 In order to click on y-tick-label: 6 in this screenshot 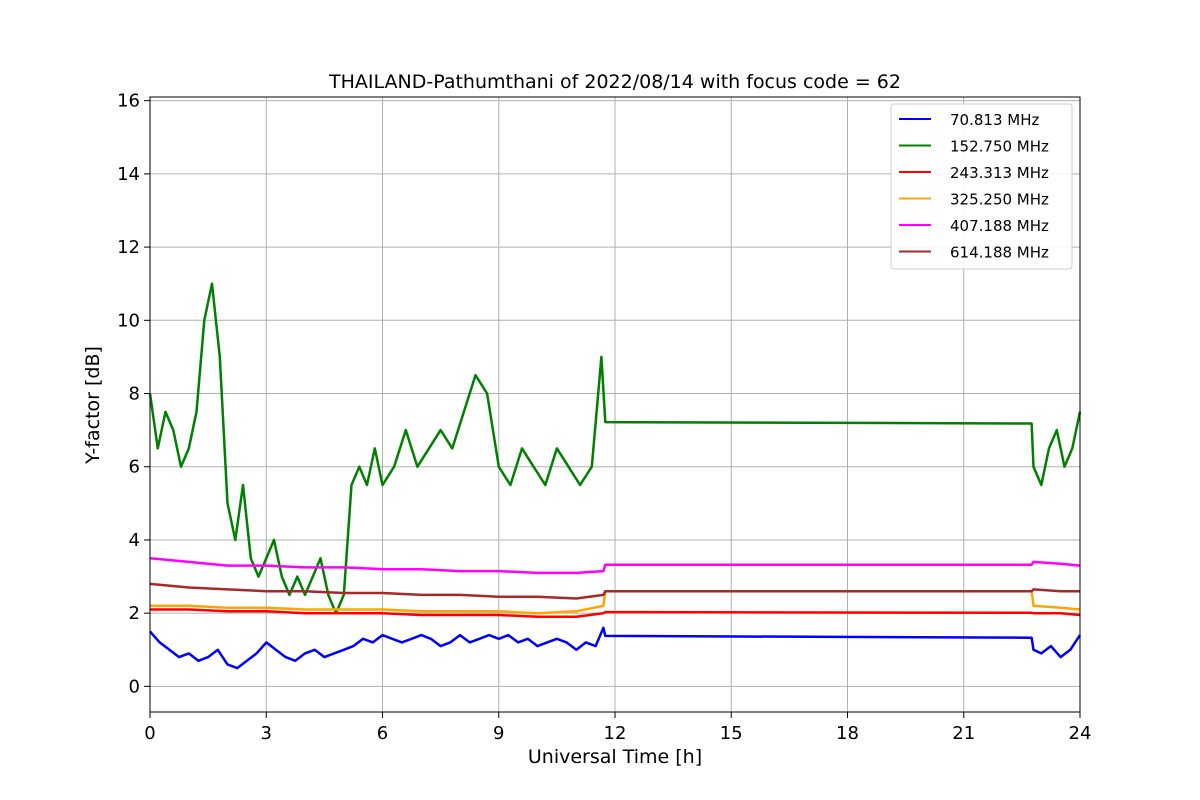, I will do `click(134, 467)`.